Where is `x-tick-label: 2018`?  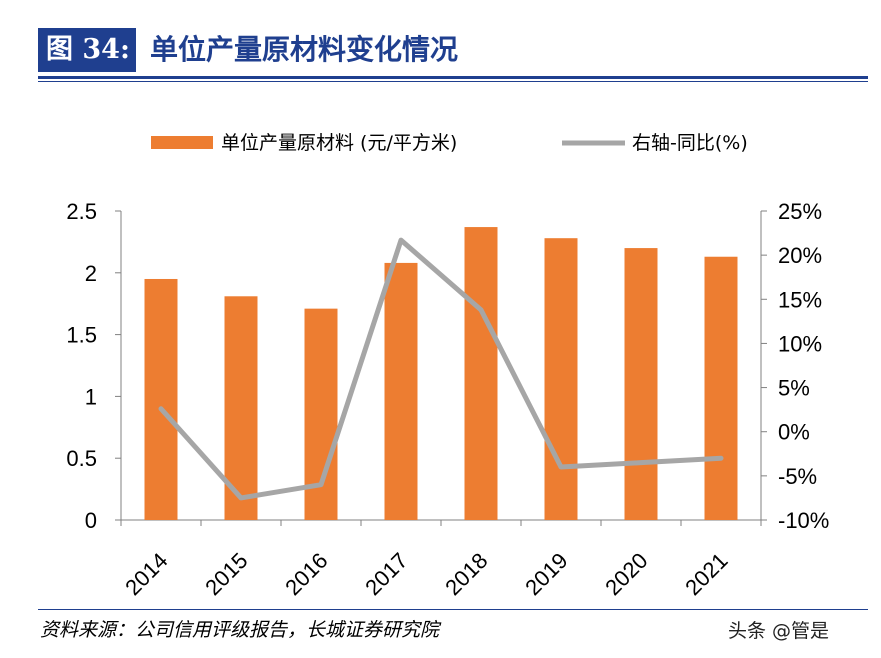 x-tick-label: 2018 is located at coordinates (466, 574).